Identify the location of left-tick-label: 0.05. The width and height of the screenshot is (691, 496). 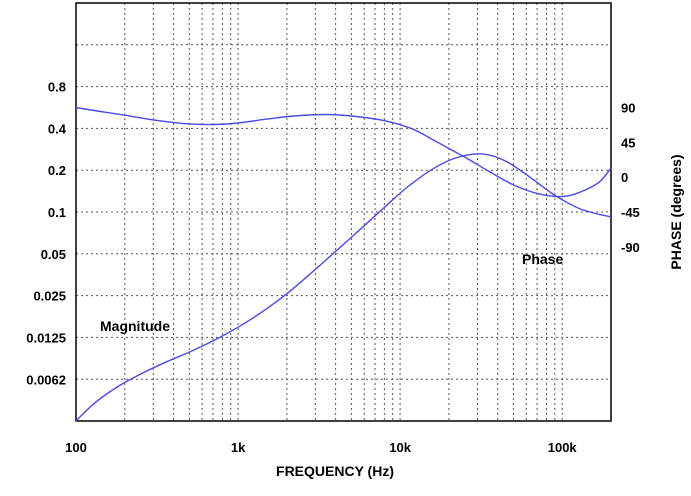
(53, 254).